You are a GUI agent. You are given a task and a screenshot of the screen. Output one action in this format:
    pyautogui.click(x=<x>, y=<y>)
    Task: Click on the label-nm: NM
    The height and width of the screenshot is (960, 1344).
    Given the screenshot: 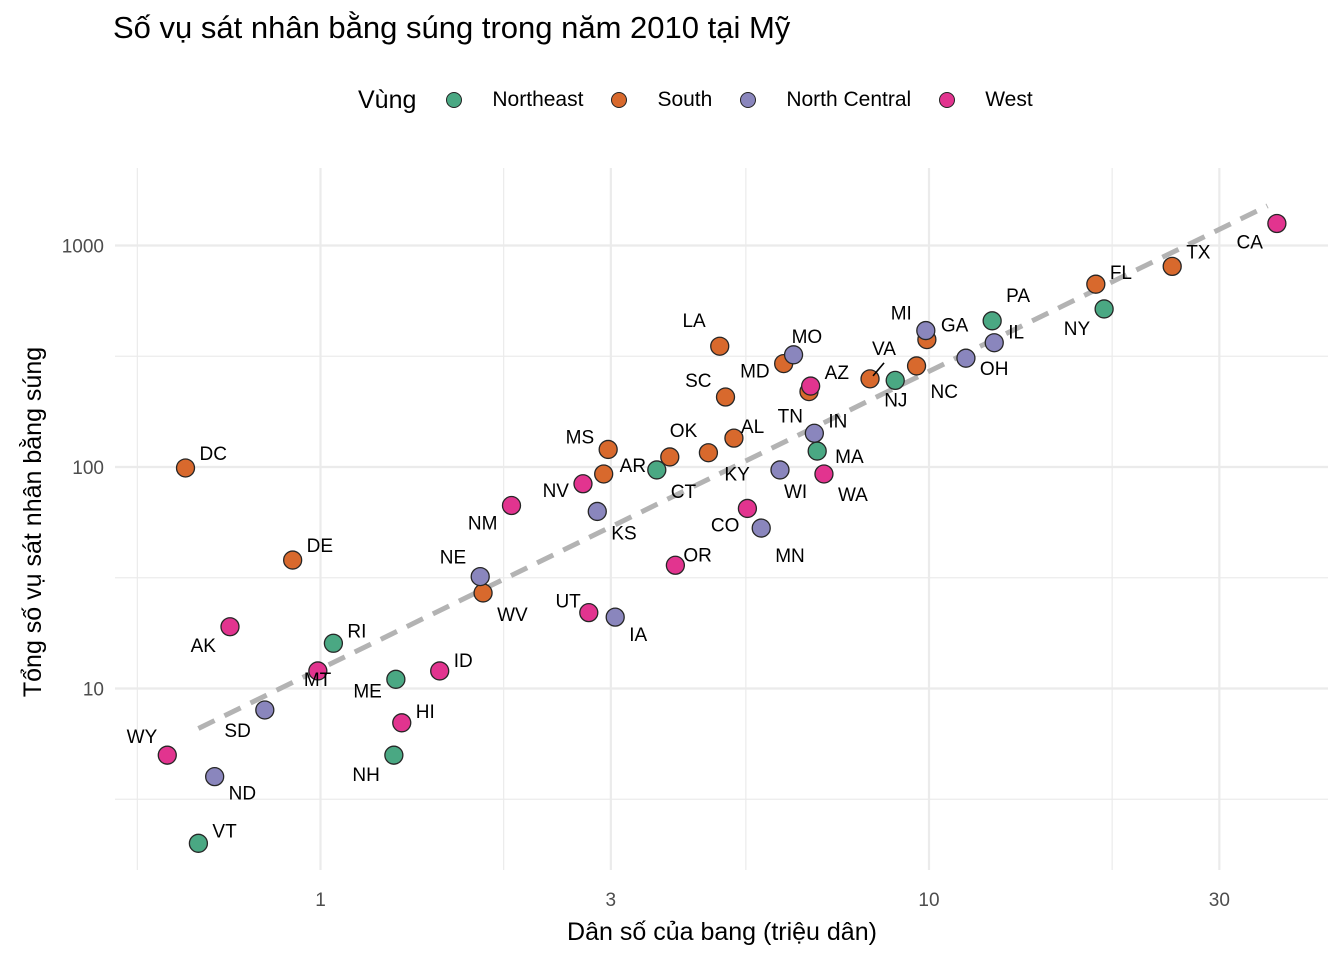 What is the action you would take?
    pyautogui.click(x=483, y=524)
    